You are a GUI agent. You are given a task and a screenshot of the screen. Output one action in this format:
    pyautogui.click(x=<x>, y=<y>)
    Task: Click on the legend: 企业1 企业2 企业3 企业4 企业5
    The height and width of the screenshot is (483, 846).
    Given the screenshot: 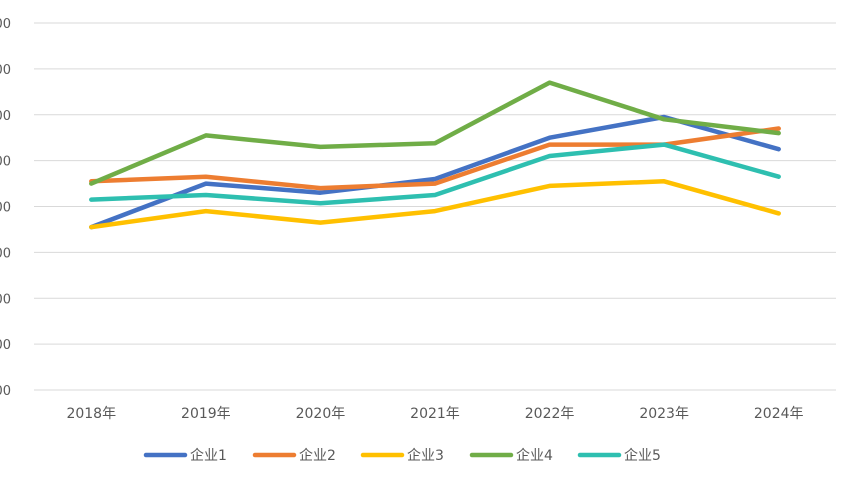 What is the action you would take?
    pyautogui.click(x=402, y=455)
    